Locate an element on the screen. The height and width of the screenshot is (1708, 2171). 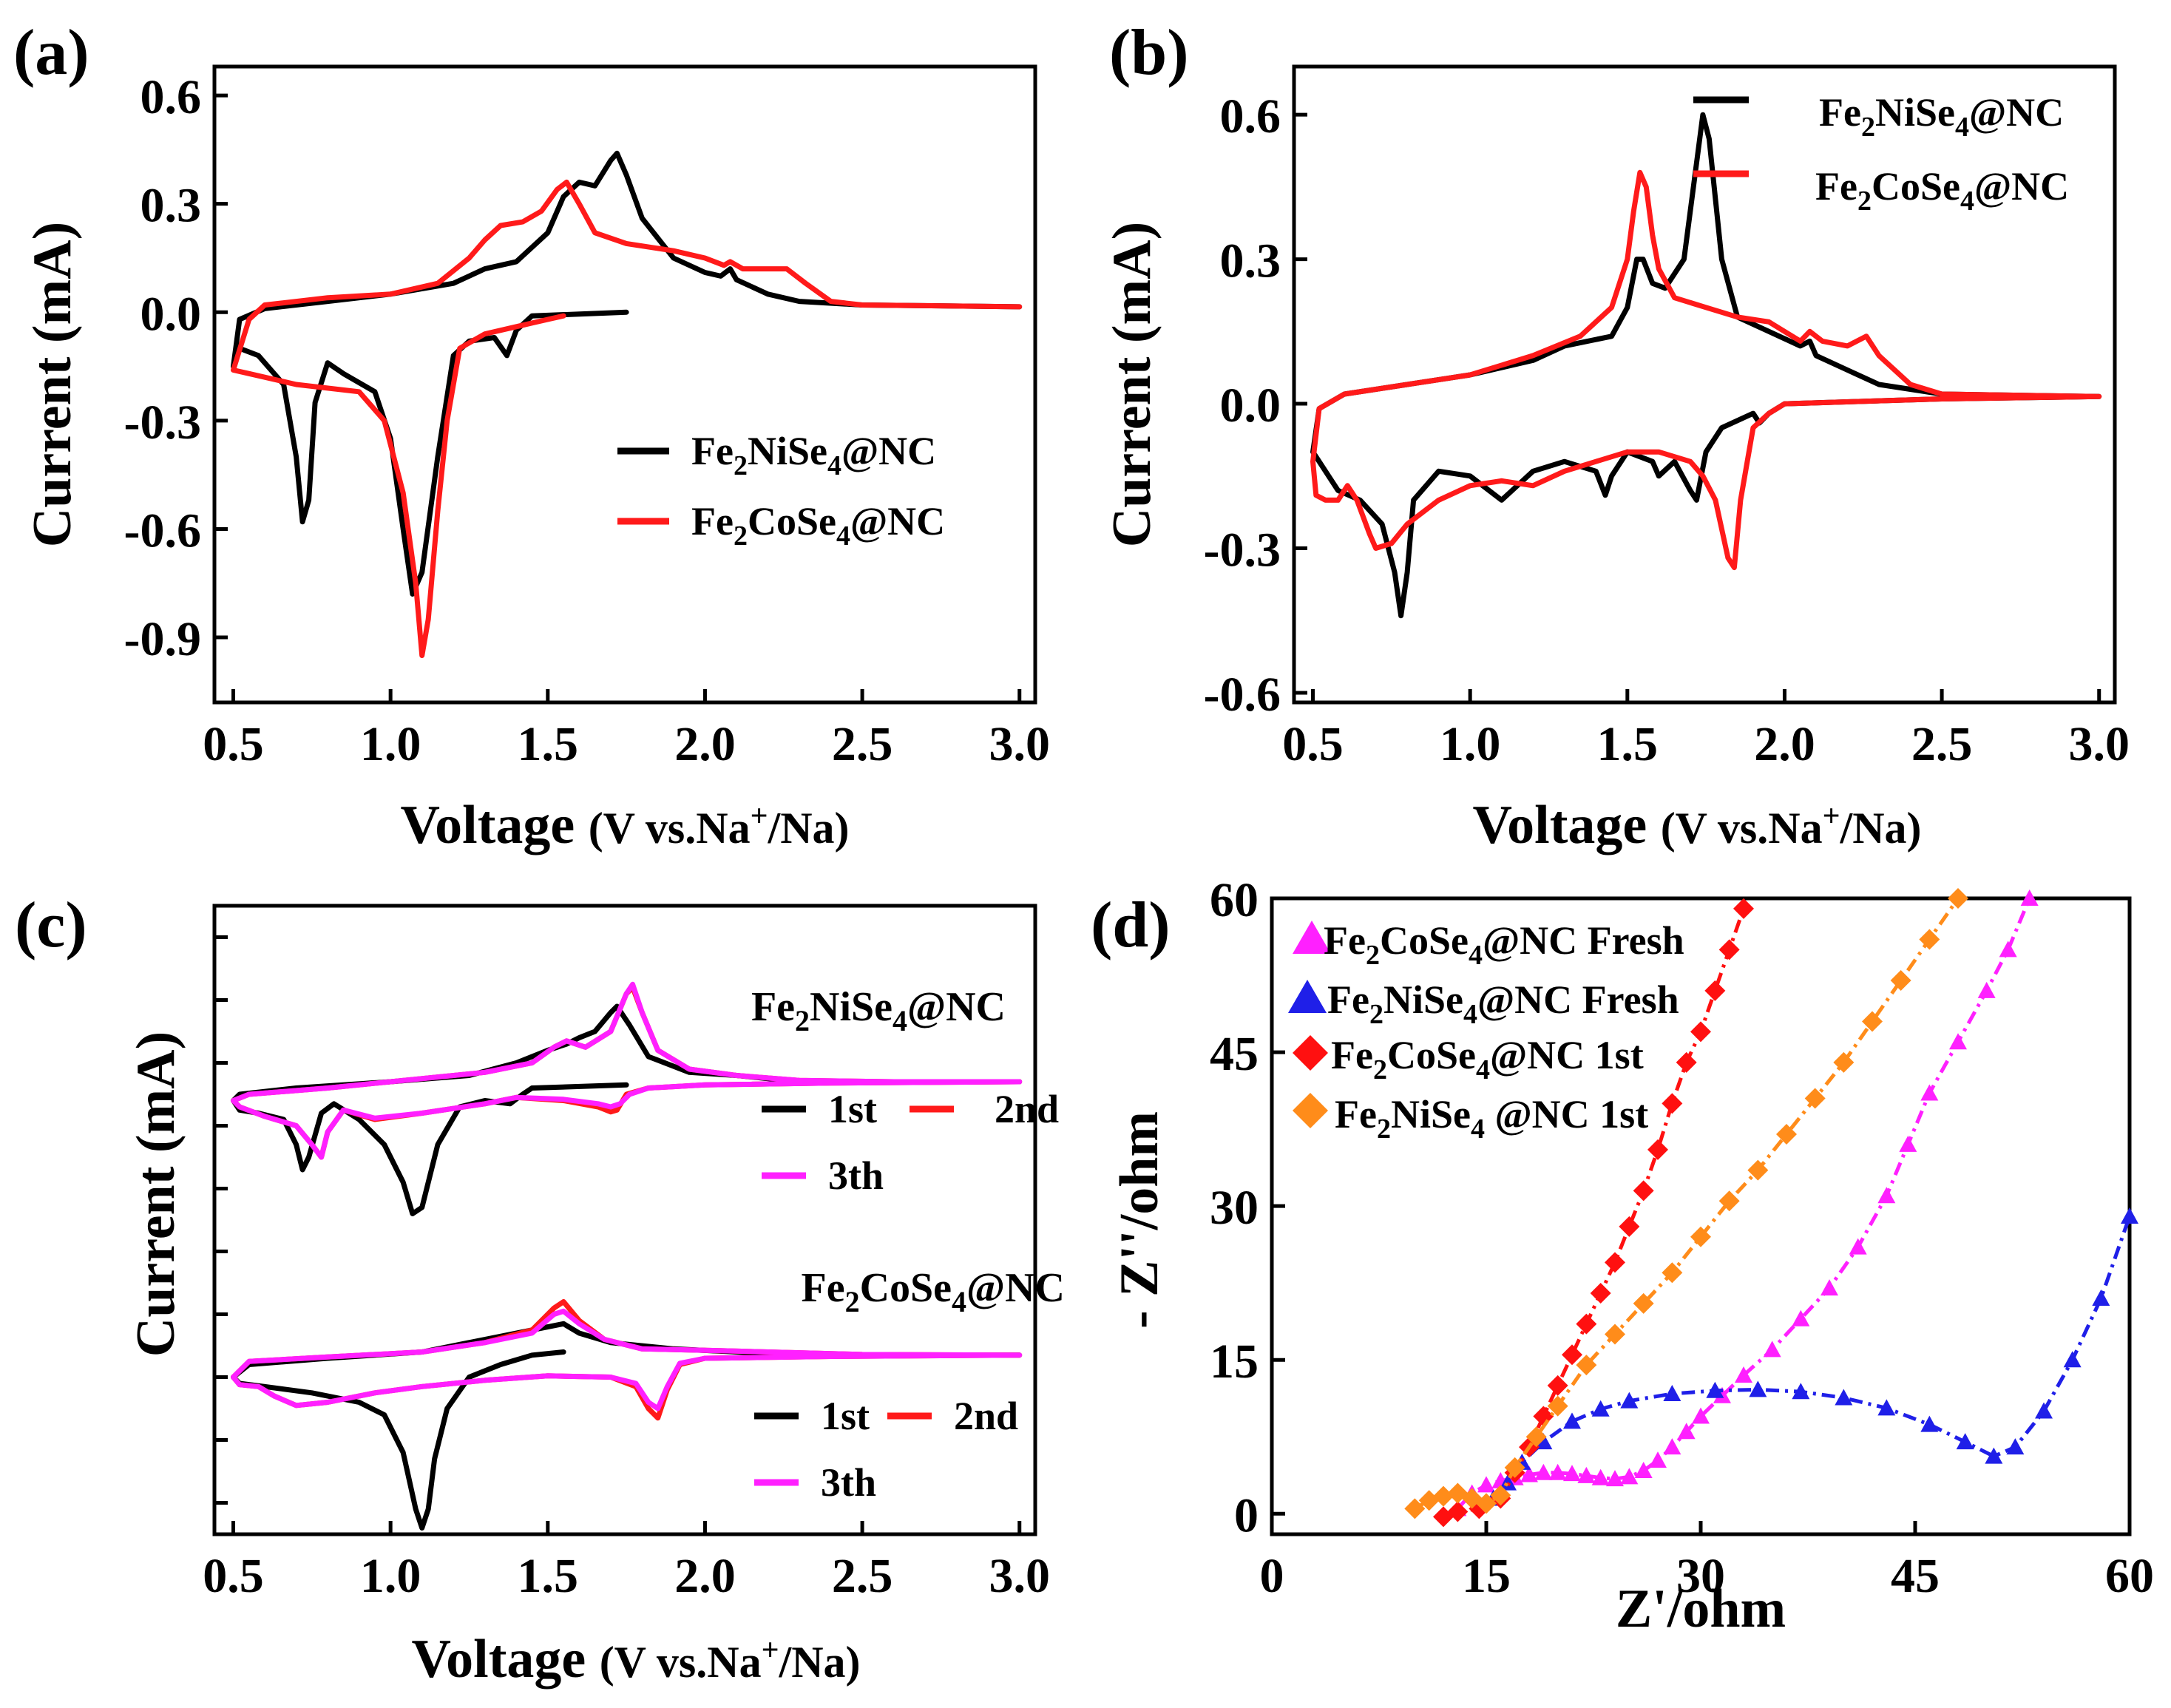
x-tick-label: 30 is located at coordinates (1700, 1576).